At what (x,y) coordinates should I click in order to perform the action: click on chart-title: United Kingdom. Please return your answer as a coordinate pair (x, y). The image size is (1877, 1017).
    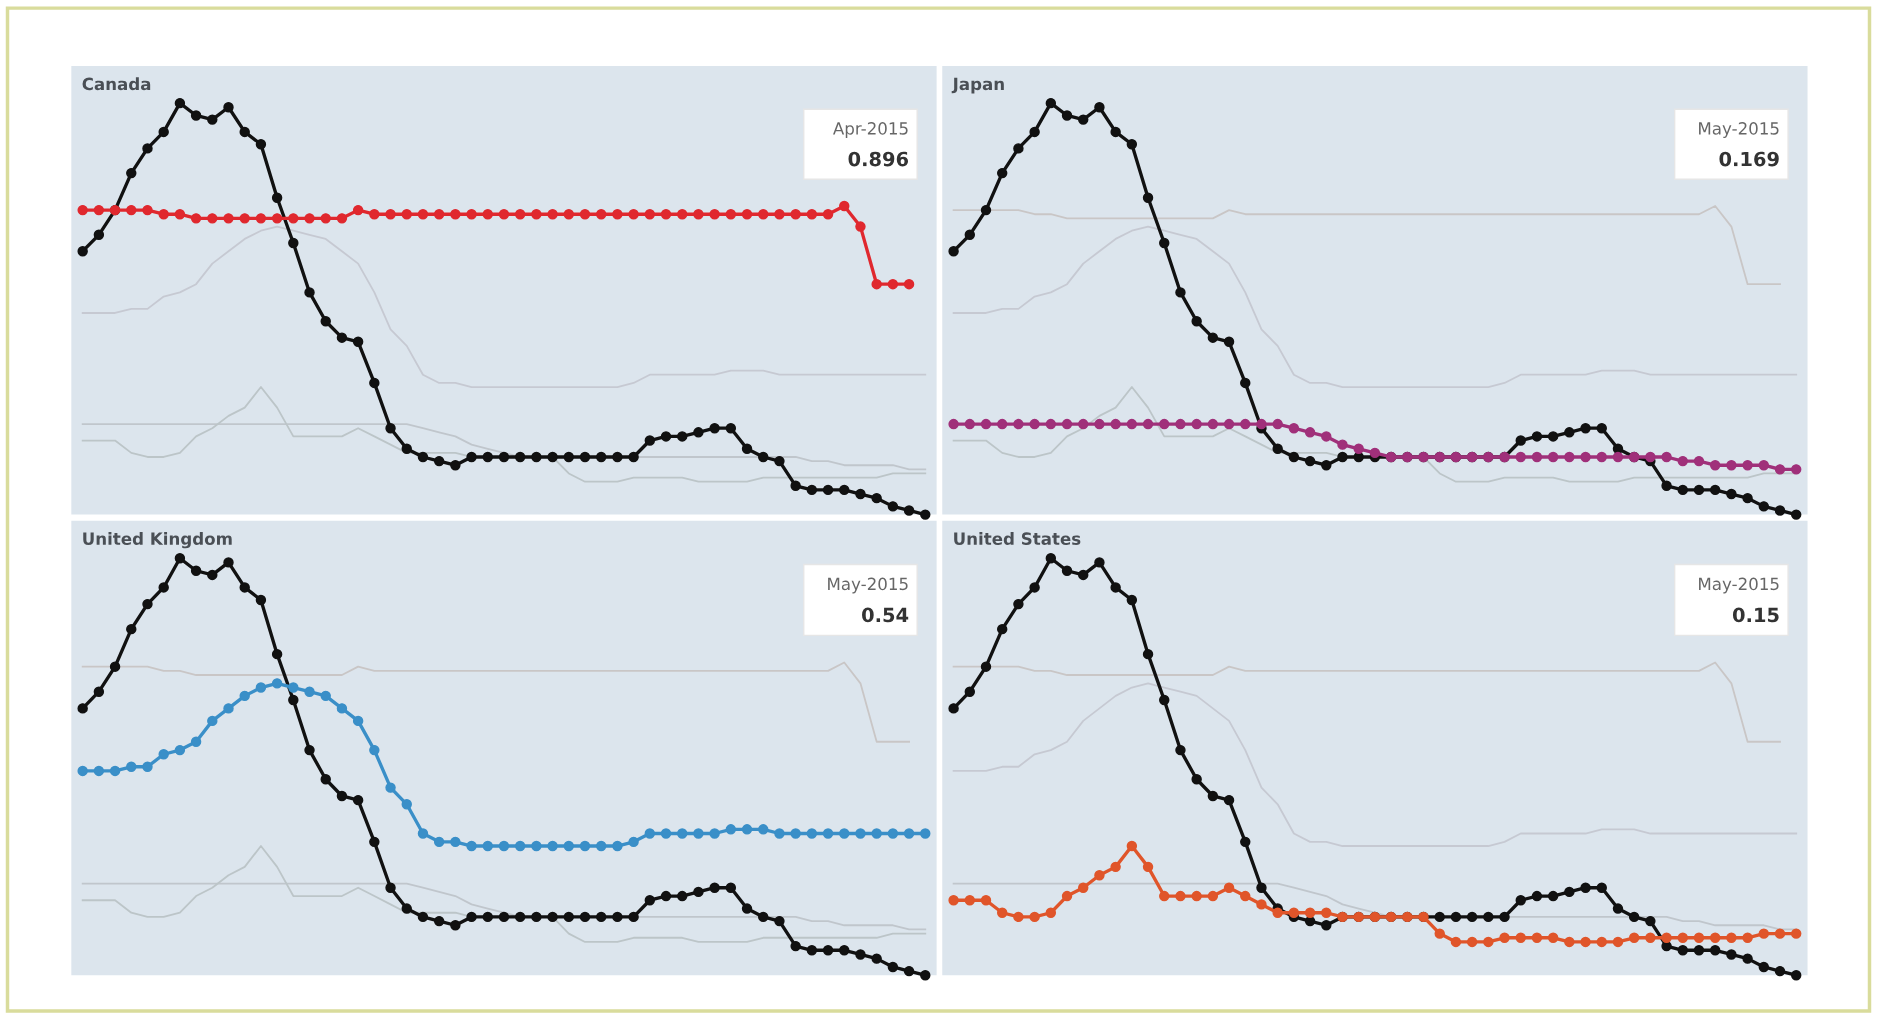
    Looking at the image, I should click on (157, 540).